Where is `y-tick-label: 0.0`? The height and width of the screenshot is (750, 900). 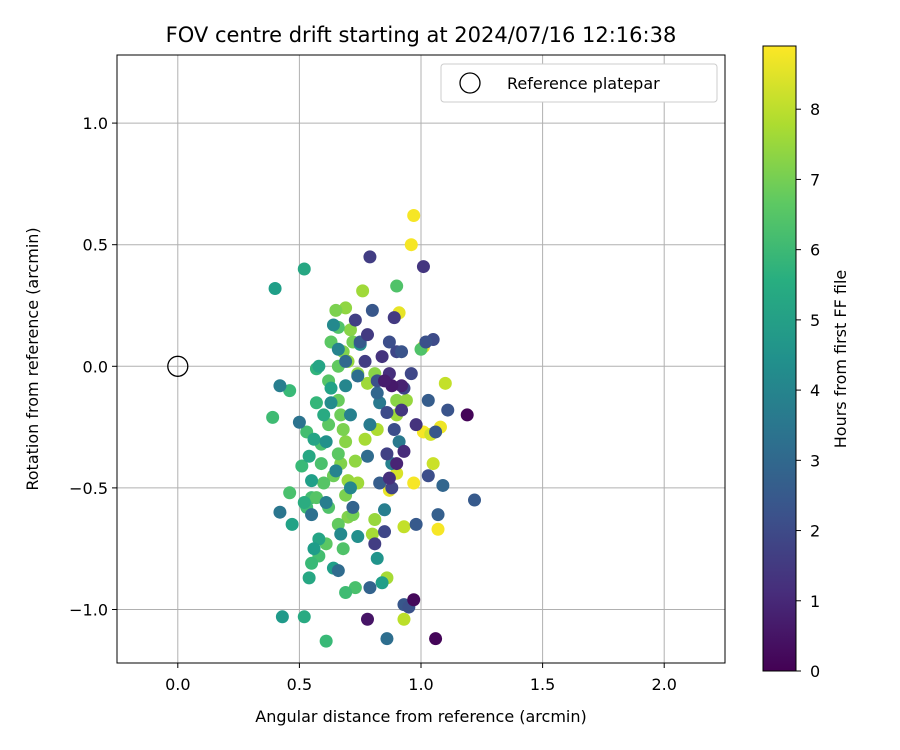
y-tick-label: 0.0 is located at coordinates (95, 366).